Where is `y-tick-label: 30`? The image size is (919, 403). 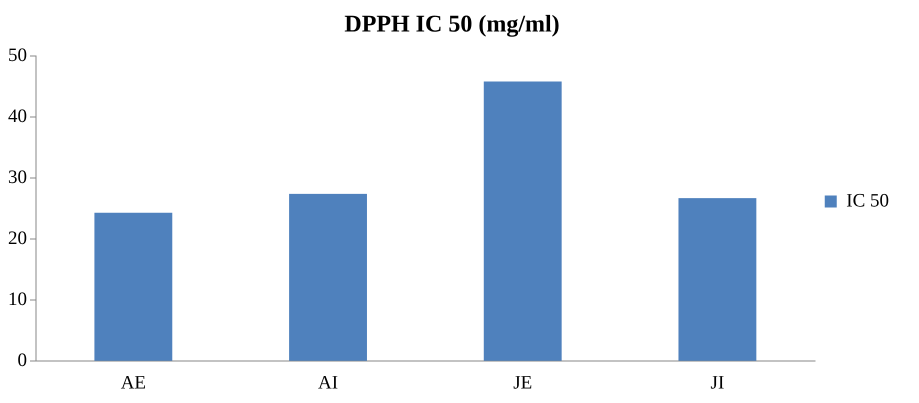
y-tick-label: 30 is located at coordinates (17, 177).